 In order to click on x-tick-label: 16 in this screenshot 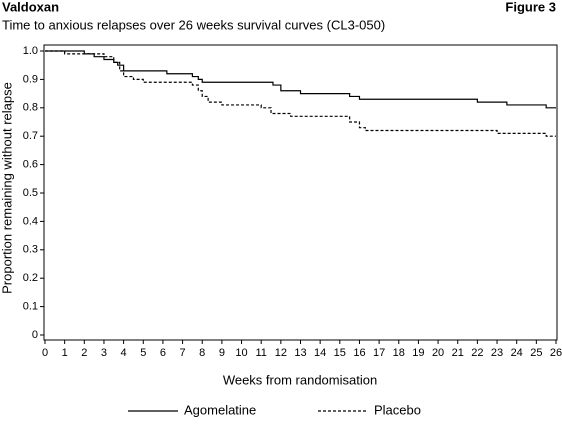, I will do `click(359, 353)`.